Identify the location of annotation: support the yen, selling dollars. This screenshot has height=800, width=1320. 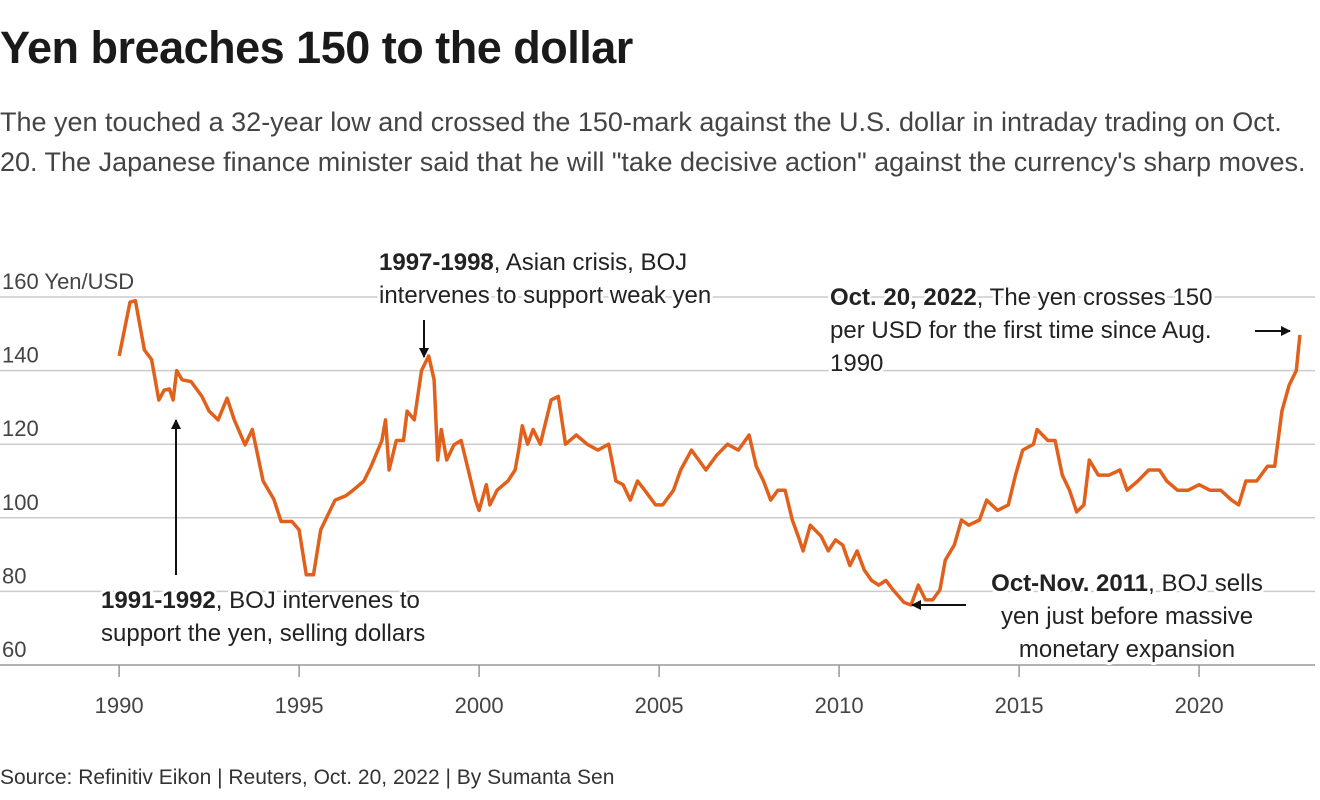
(263, 633).